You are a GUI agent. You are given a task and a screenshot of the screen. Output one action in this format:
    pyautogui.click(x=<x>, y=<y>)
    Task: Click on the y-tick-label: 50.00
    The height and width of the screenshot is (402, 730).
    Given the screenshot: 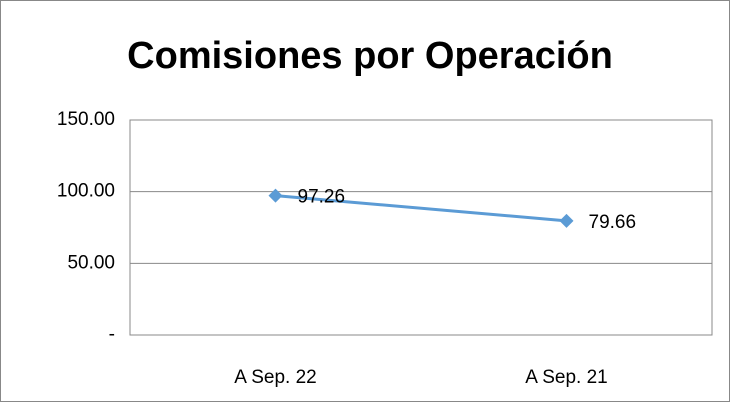 What is the action you would take?
    pyautogui.click(x=91, y=262)
    